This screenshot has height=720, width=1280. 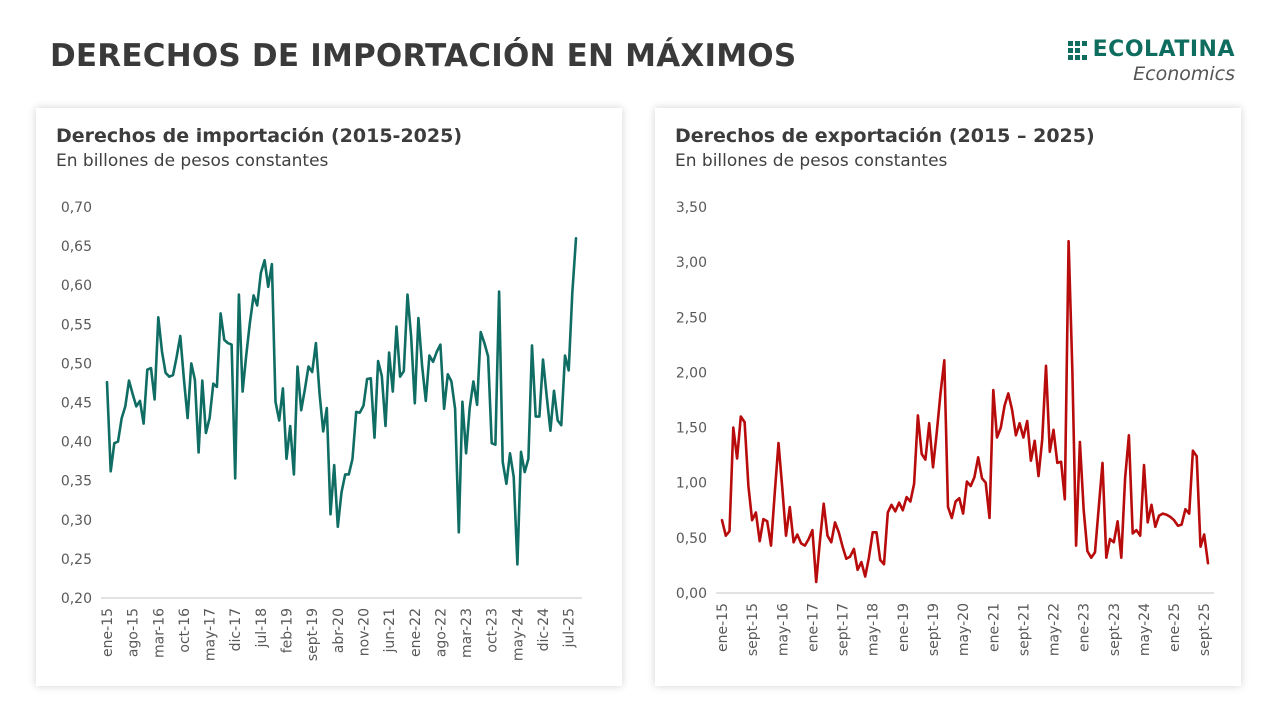 I want to click on y-tick-label: 0,20, so click(x=76, y=599).